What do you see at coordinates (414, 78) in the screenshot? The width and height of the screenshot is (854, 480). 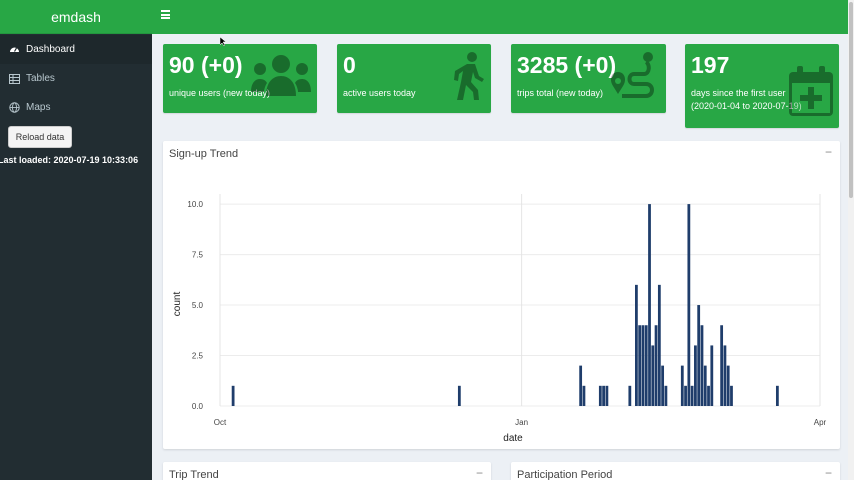 I see `value-box-active-users: 0 active users today` at bounding box center [414, 78].